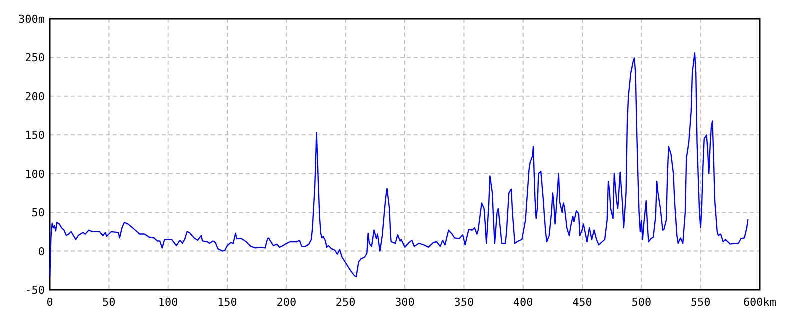  Describe the element at coordinates (405, 302) in the screenshot. I see `x-tick-label: 300` at that location.